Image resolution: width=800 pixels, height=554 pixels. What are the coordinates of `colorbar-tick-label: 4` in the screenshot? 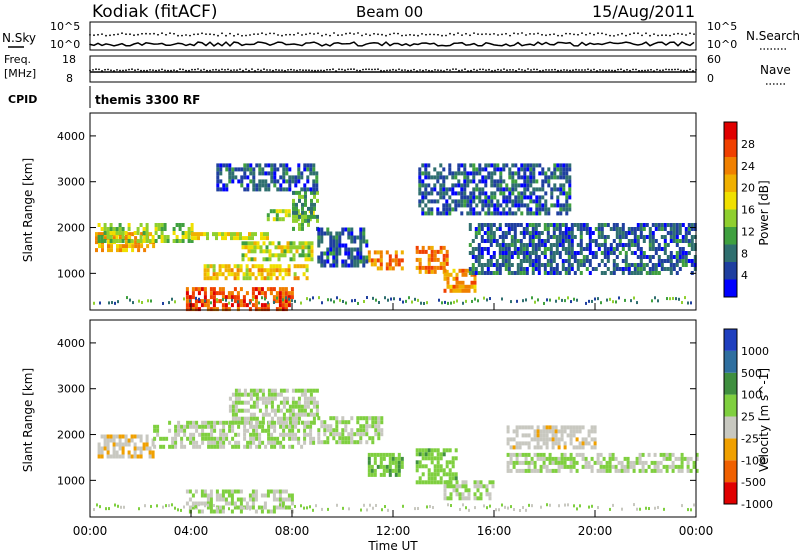 It's located at (744, 275).